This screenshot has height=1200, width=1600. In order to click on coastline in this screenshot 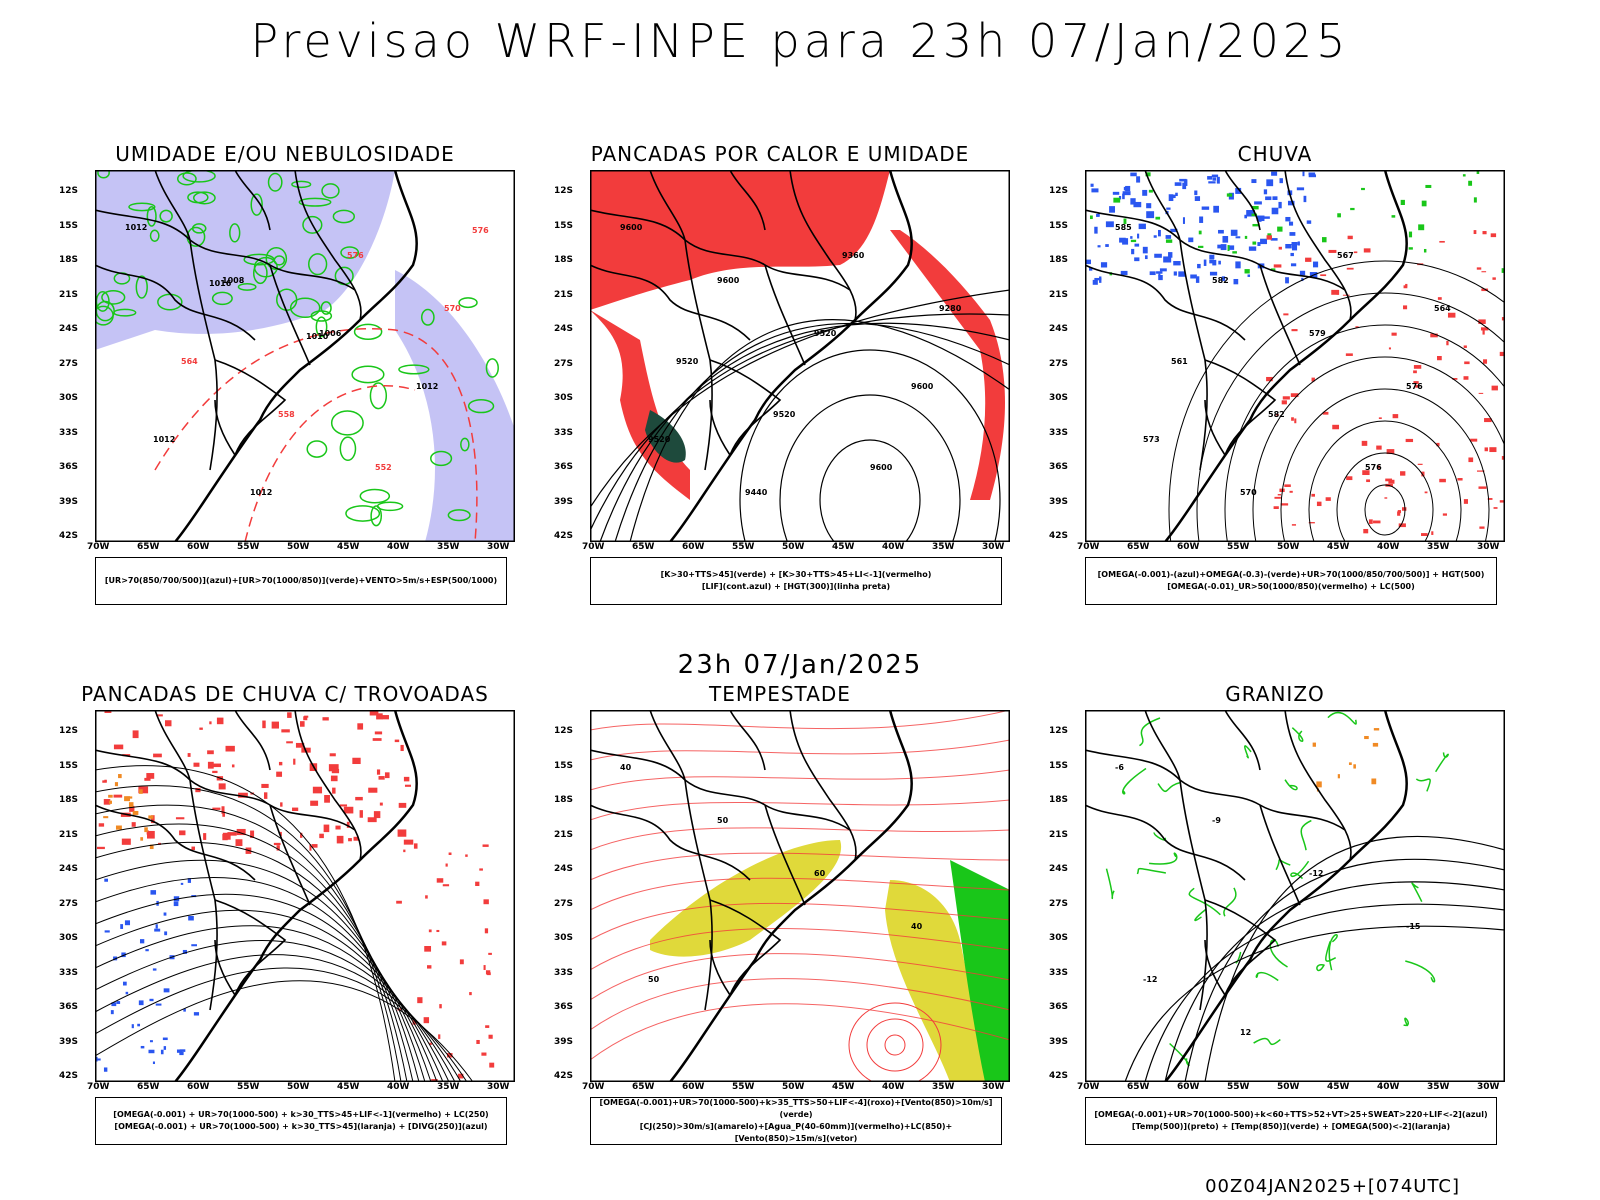, I will do `click(296, 356)`.